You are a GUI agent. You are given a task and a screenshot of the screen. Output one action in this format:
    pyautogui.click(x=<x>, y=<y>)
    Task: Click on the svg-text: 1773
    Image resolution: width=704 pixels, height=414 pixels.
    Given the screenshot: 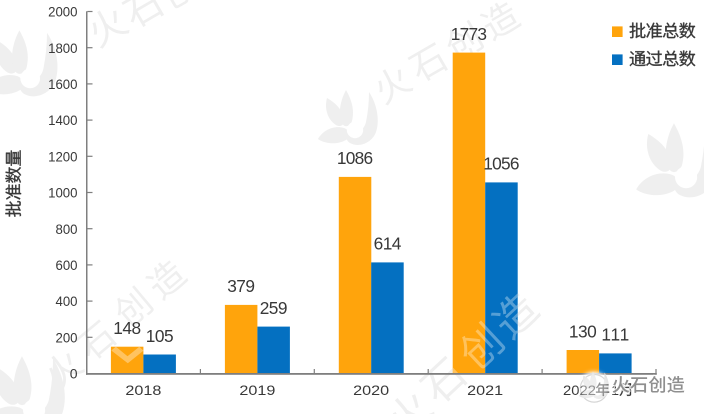 What is the action you would take?
    pyautogui.click(x=469, y=34)
    